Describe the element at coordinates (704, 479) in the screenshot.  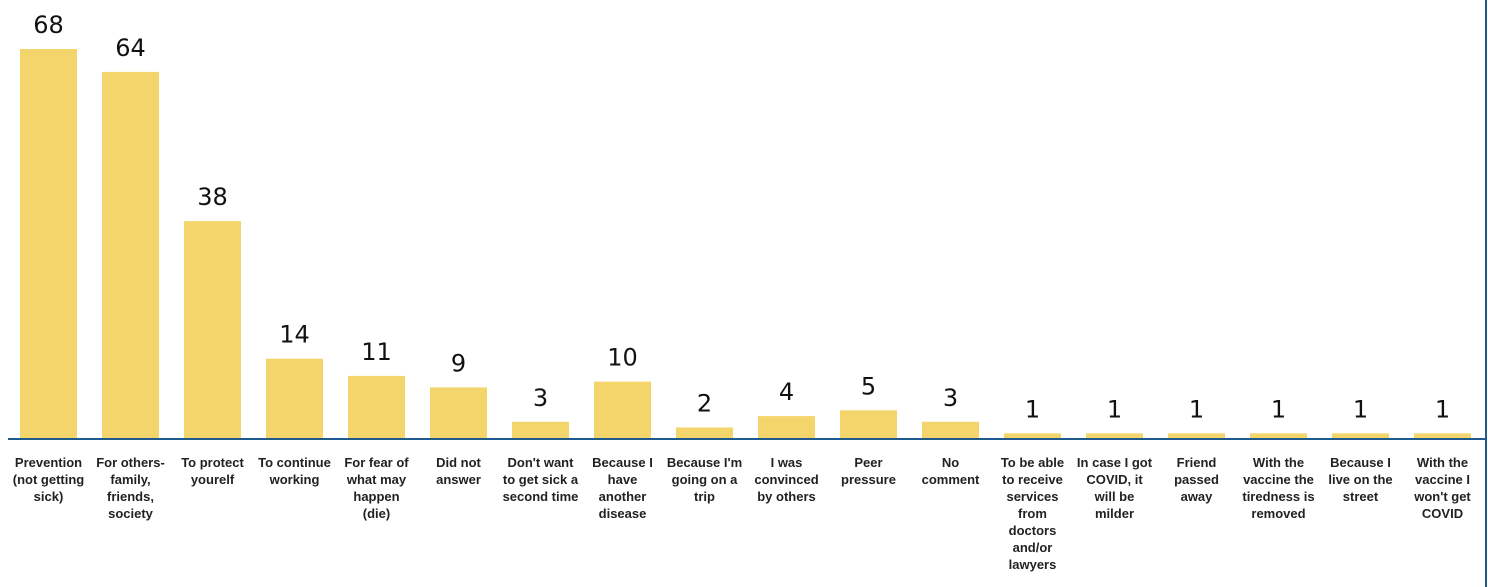
I see `category-label-9: Because I'm going on a trip` at that location.